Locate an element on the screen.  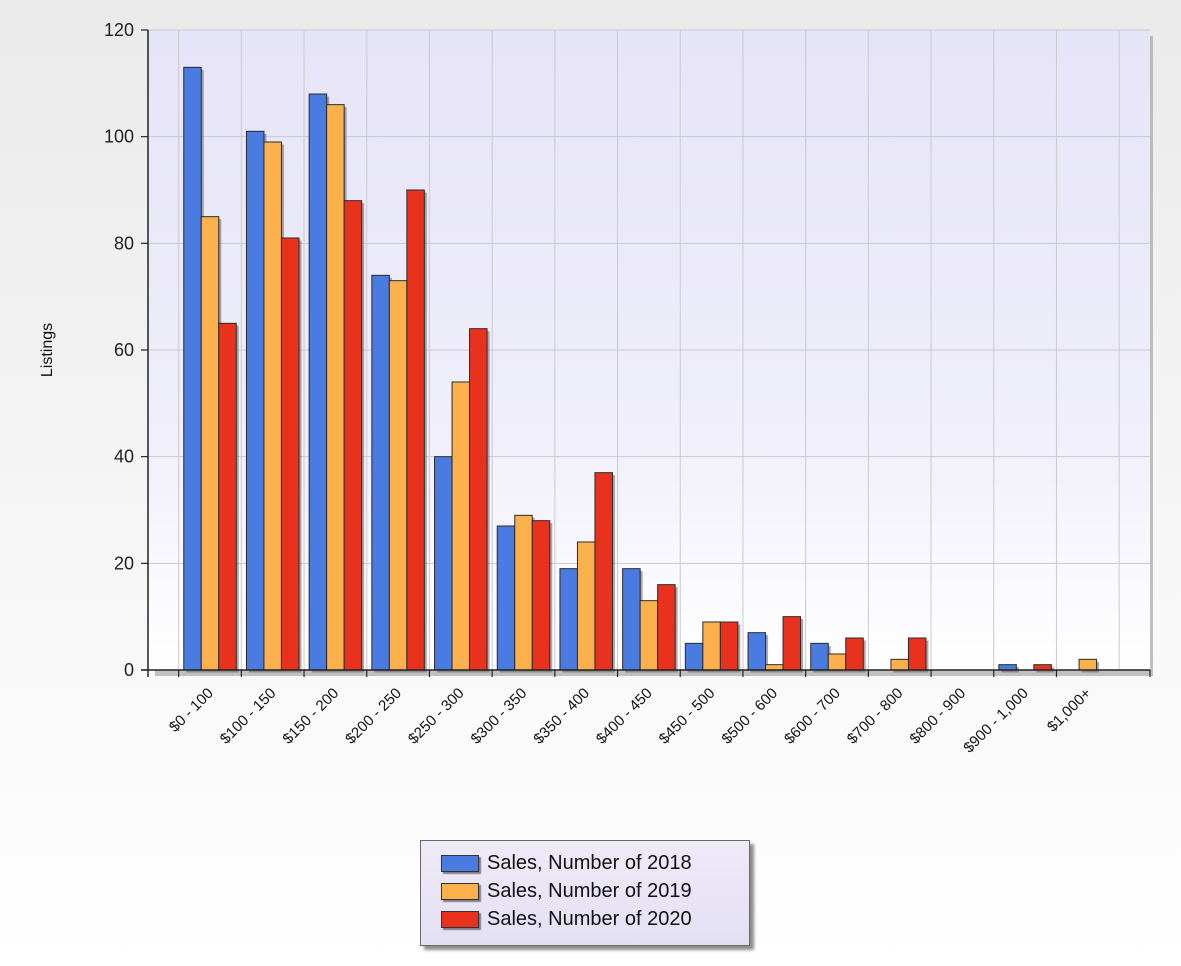
x-tick-label: $250 - 300 is located at coordinates (436, 716).